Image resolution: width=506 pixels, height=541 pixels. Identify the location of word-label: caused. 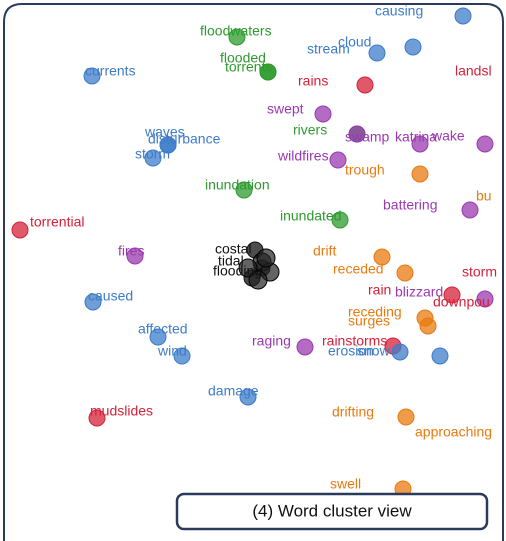
(110, 296).